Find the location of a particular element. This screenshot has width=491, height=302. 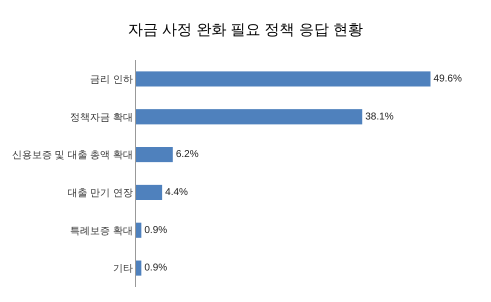

y-tick-label: 금리 인하 is located at coordinates (111, 80).